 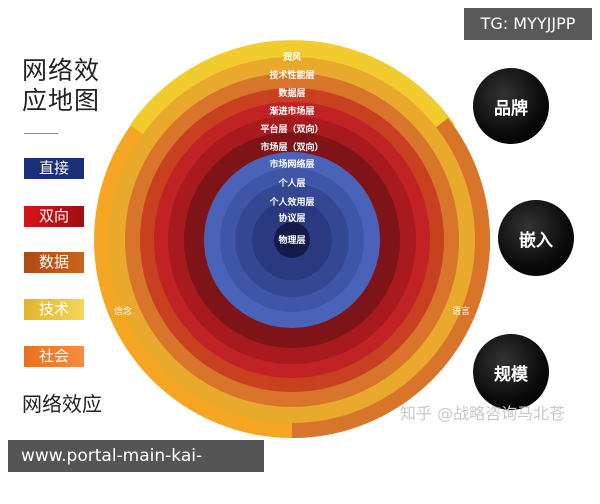 I want to click on embed-circle: 嵌入, so click(x=536, y=238).